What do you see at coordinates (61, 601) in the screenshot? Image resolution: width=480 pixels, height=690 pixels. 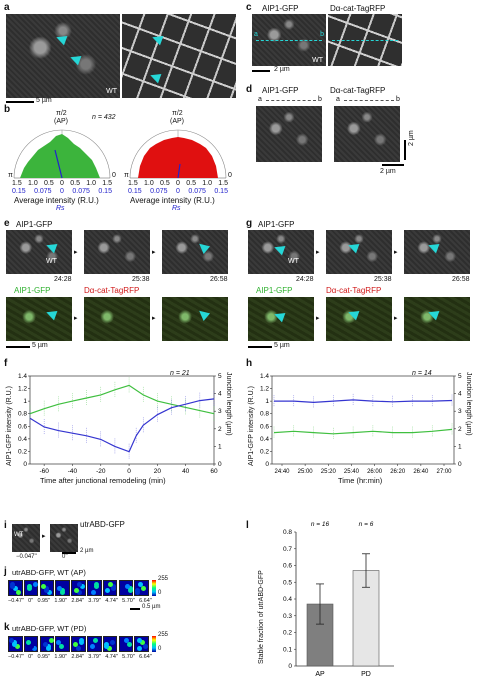 I see `time-label: 1.90''` at bounding box center [61, 601].